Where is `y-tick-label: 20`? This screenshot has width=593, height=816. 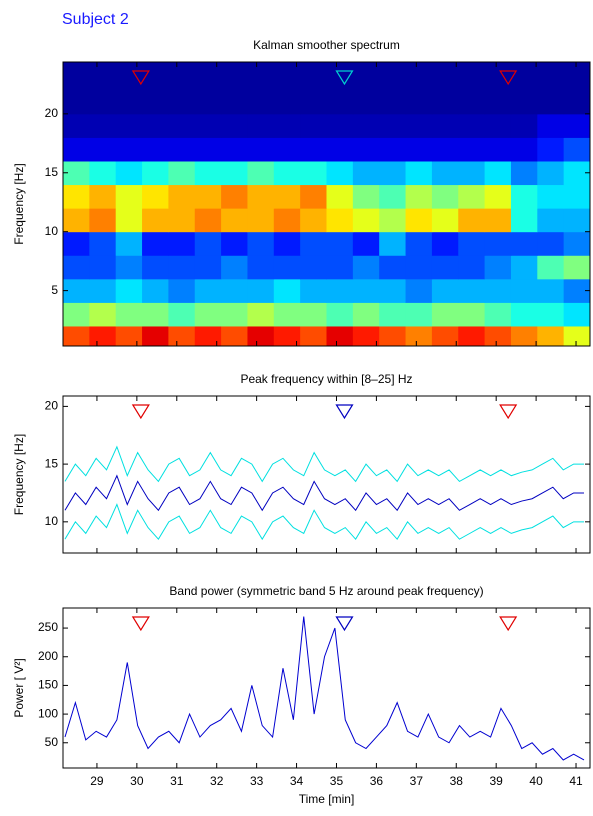
y-tick-label: 20 is located at coordinates (52, 113).